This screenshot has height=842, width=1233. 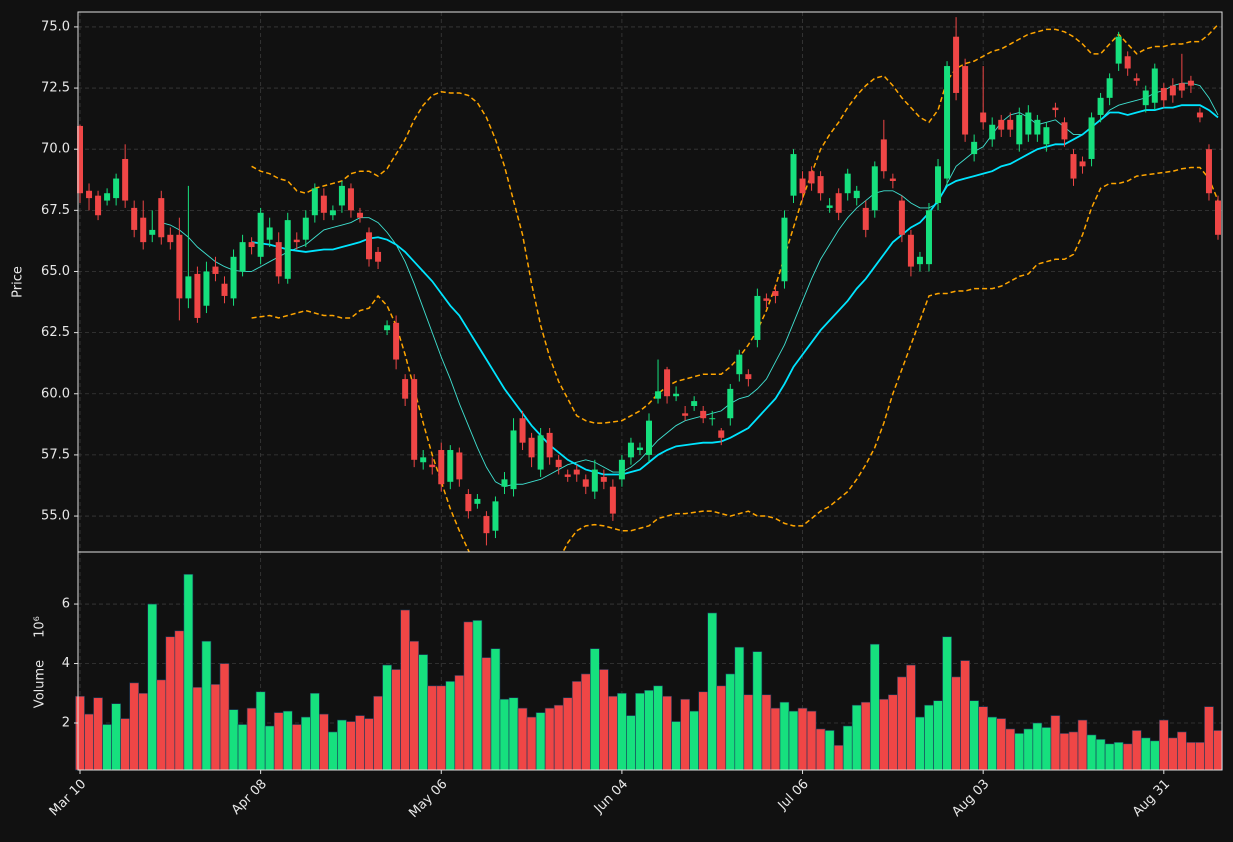 I want to click on y-tick-label: 70.0, so click(x=55, y=149).